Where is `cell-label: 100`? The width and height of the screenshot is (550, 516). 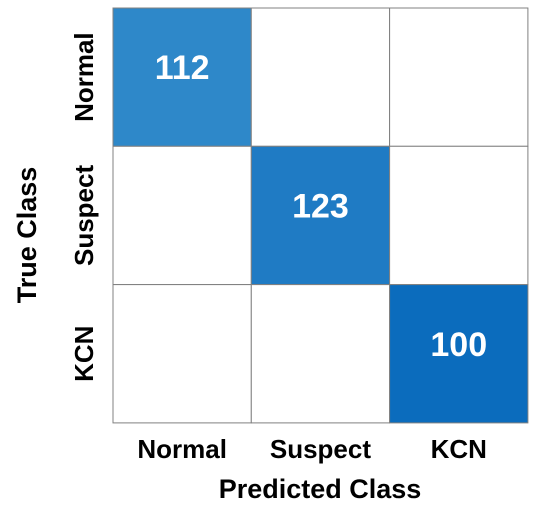 cell-label: 100 is located at coordinates (458, 345).